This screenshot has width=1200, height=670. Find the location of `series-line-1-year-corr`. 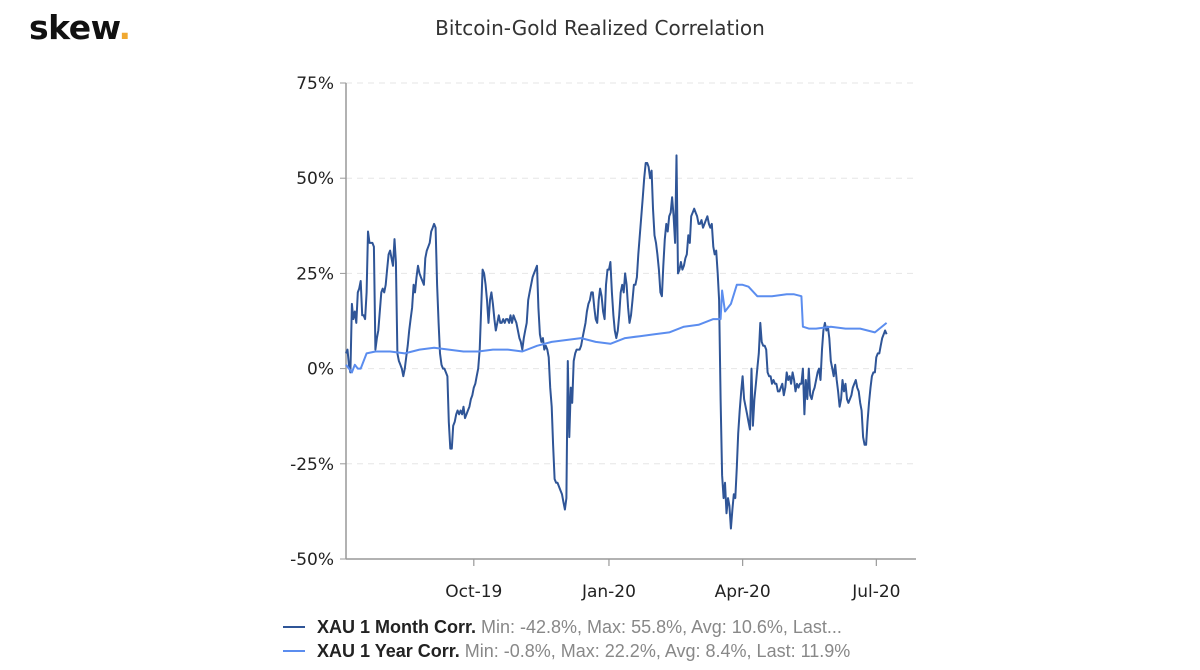

series-line-1-year-corr is located at coordinates (616, 328).